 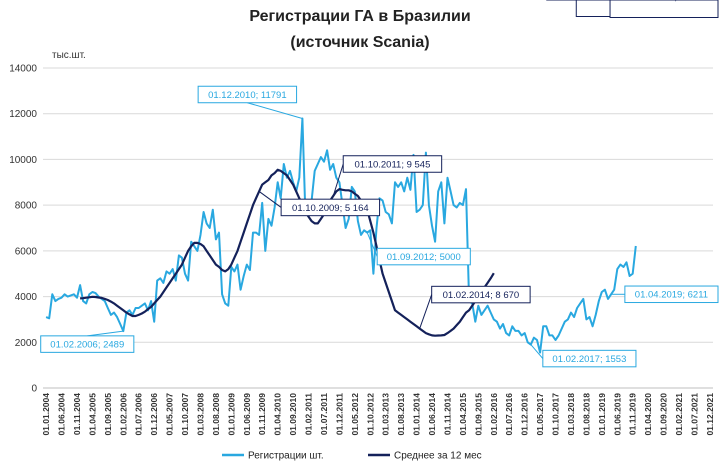 What do you see at coordinates (200, 414) in the screenshot?
I see `x-tick-label: 01.03.2008` at bounding box center [200, 414].